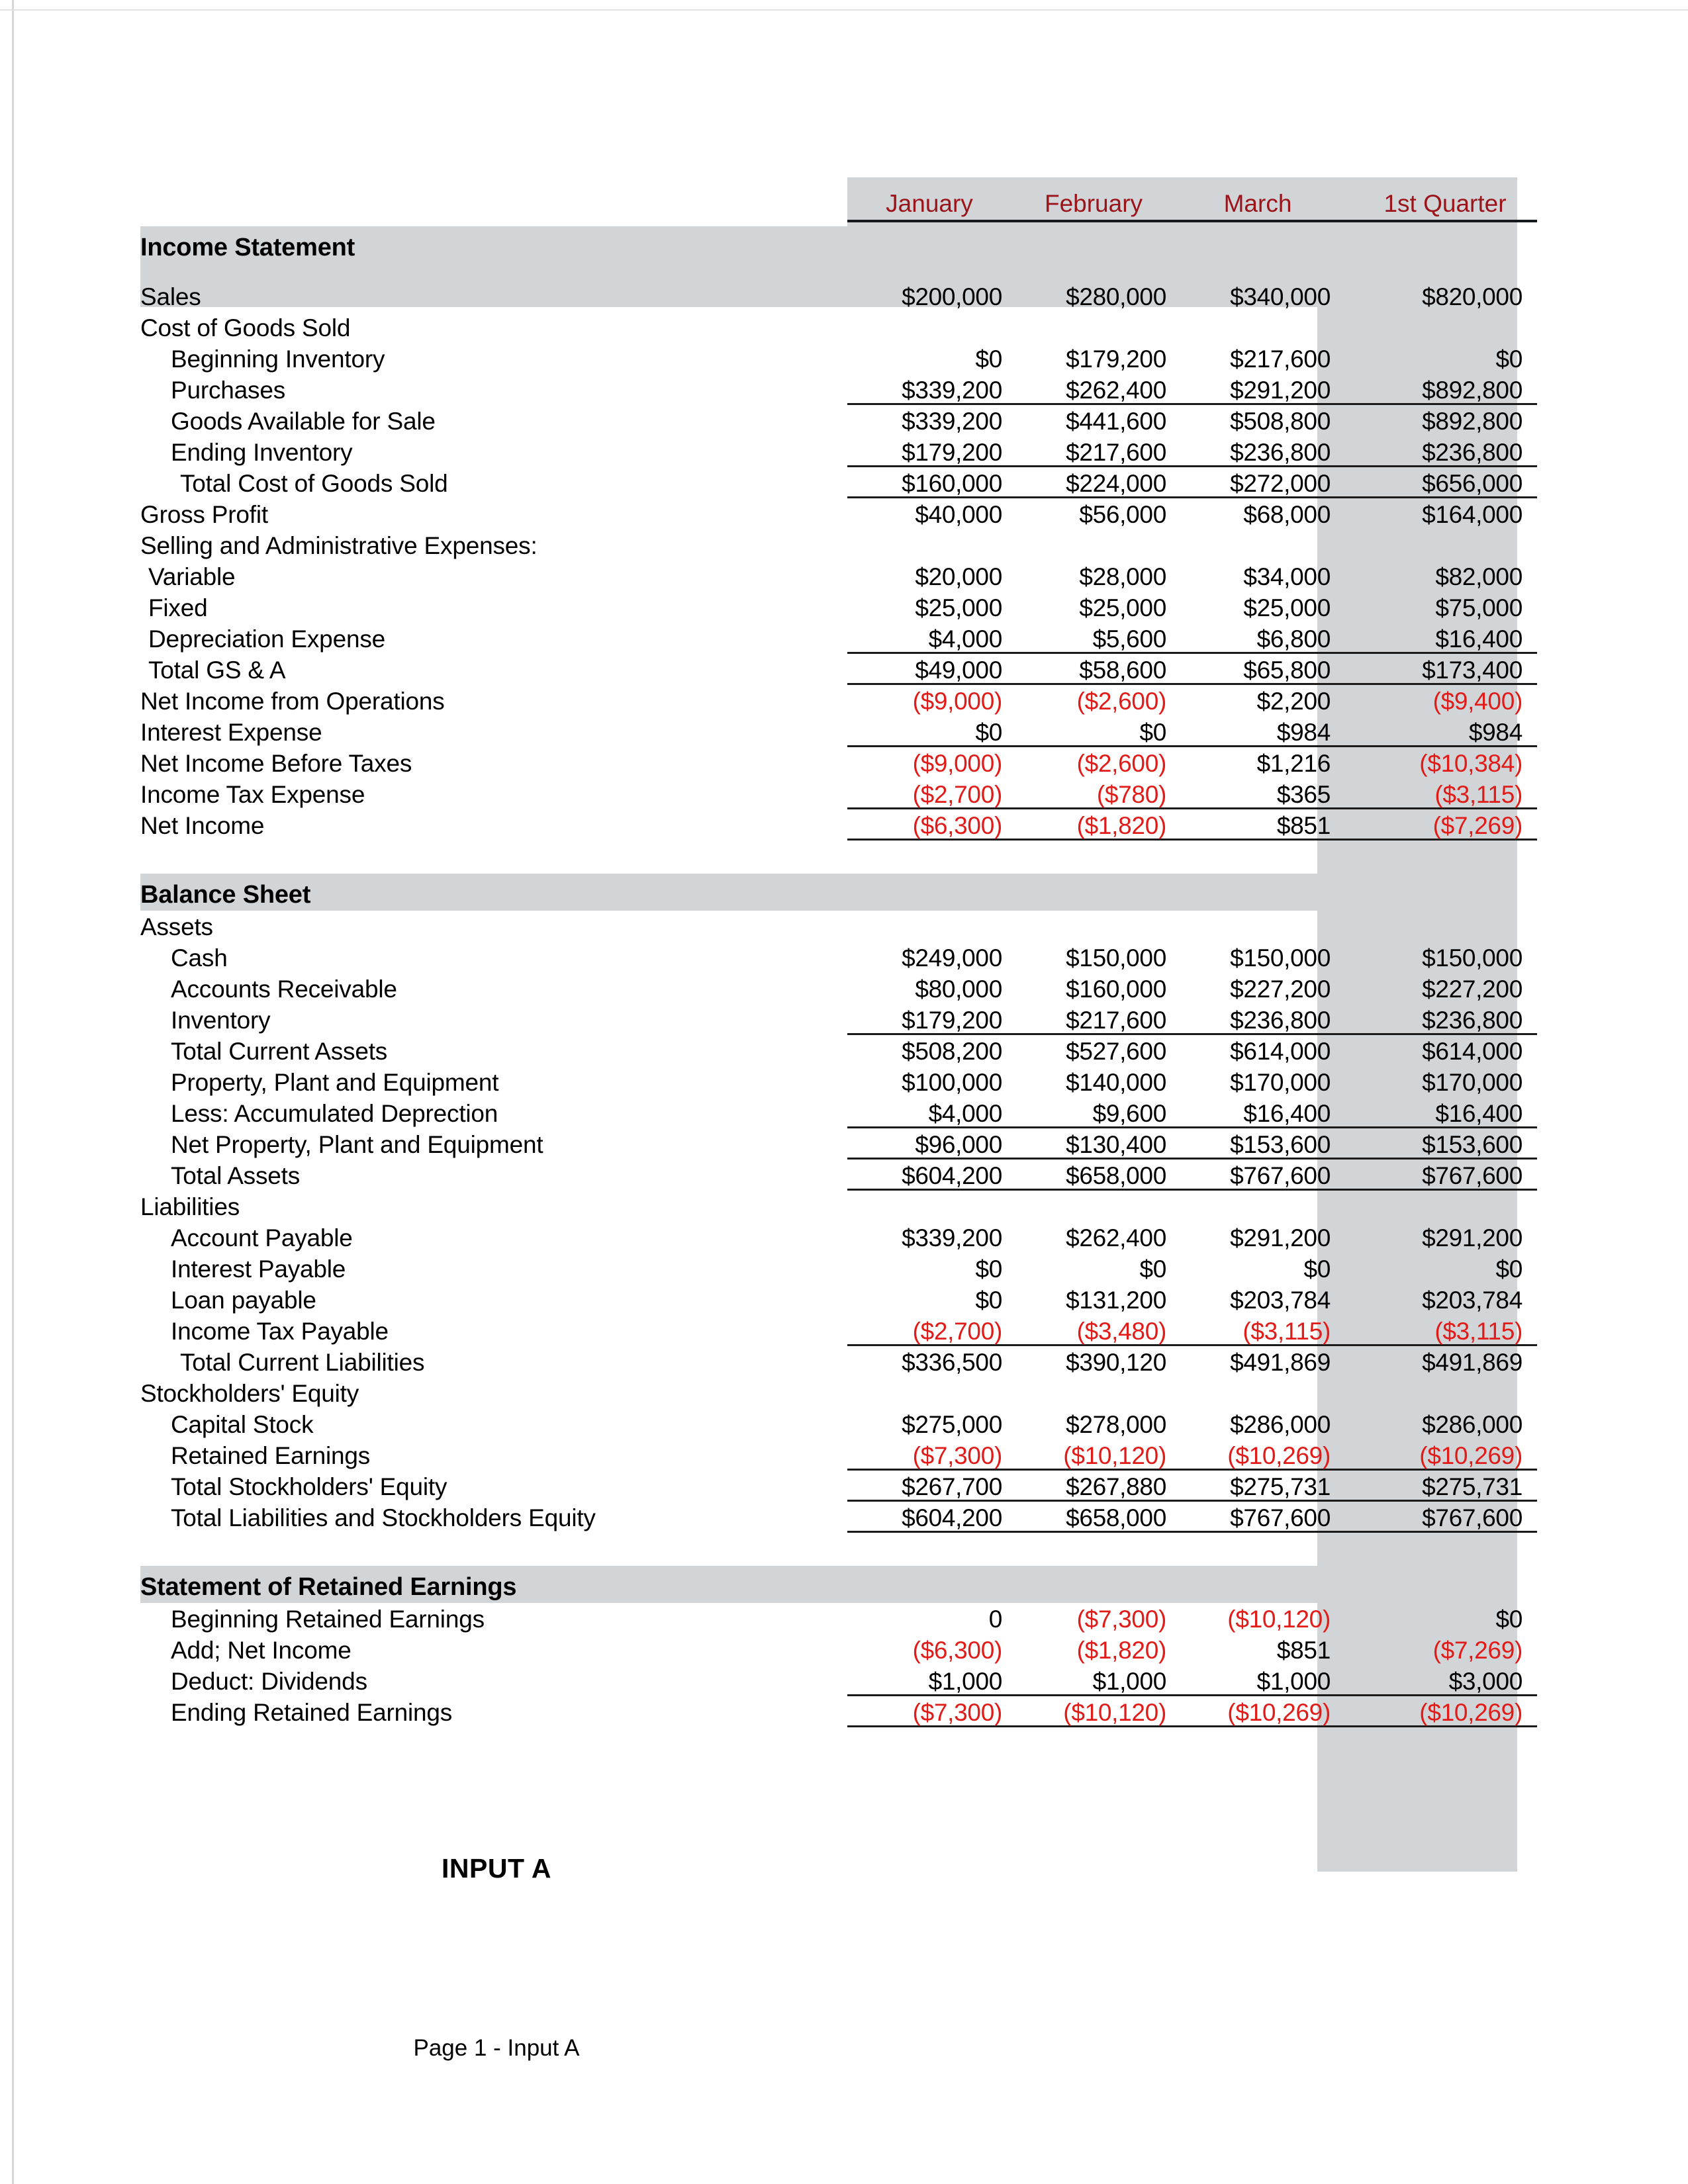 The width and height of the screenshot is (1688, 2184). I want to click on cell-february: $224,000, so click(1093, 483).